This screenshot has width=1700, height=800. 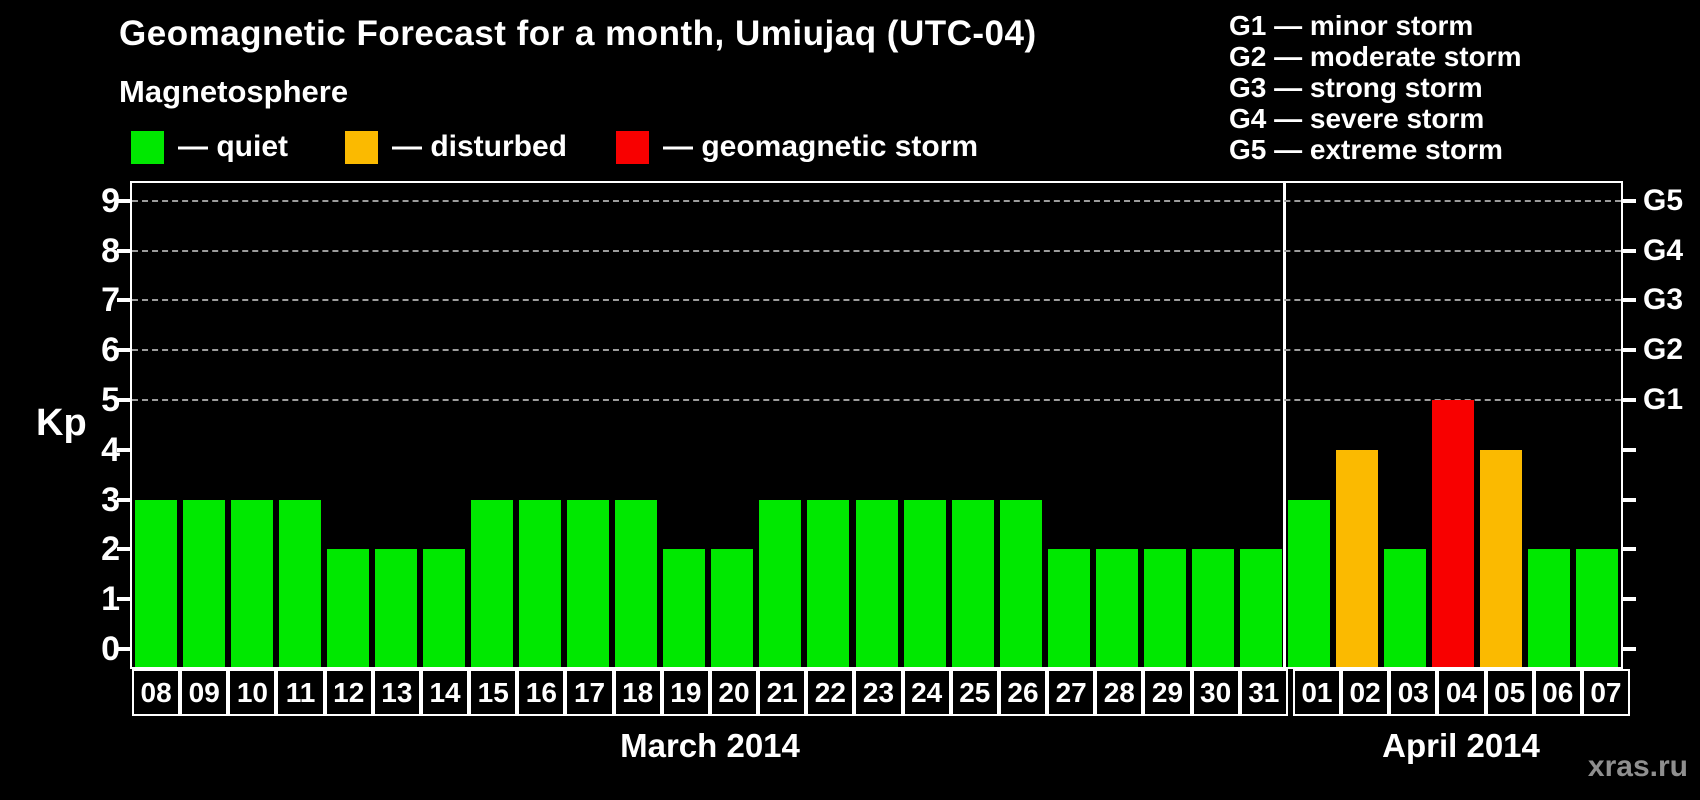 What do you see at coordinates (110, 200) in the screenshot?
I see `y-axis-tick-label-9: 9` at bounding box center [110, 200].